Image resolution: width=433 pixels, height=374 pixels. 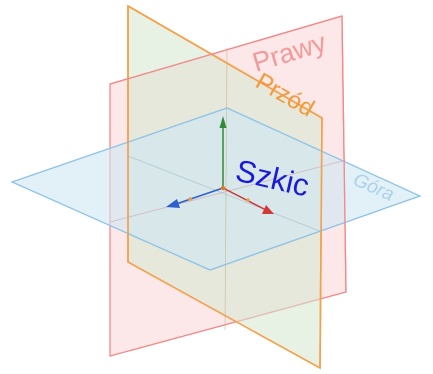 What do you see at coordinates (321, 243) in the screenshot?
I see `front-plane-edge-right` at bounding box center [321, 243].